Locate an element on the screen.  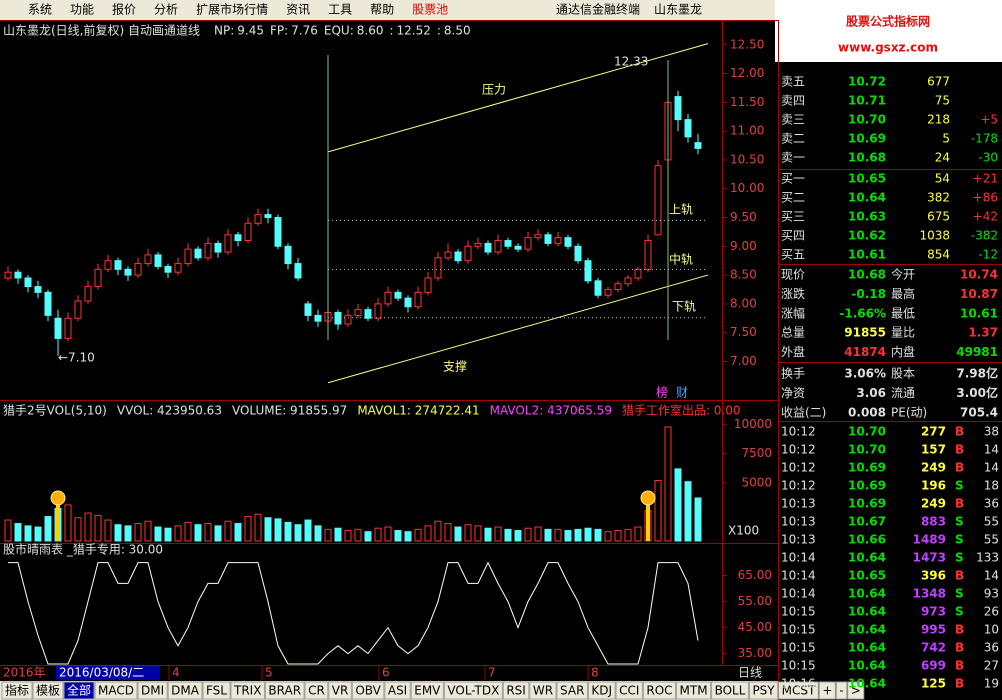
tab-label: 模板 is located at coordinates (48, 691).